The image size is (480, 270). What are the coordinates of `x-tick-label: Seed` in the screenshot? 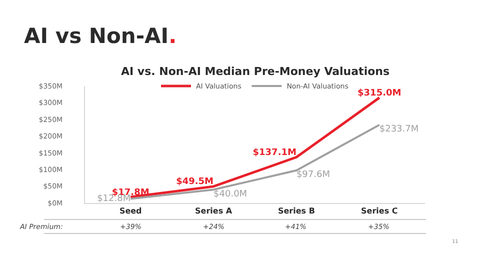 It's located at (130, 211).